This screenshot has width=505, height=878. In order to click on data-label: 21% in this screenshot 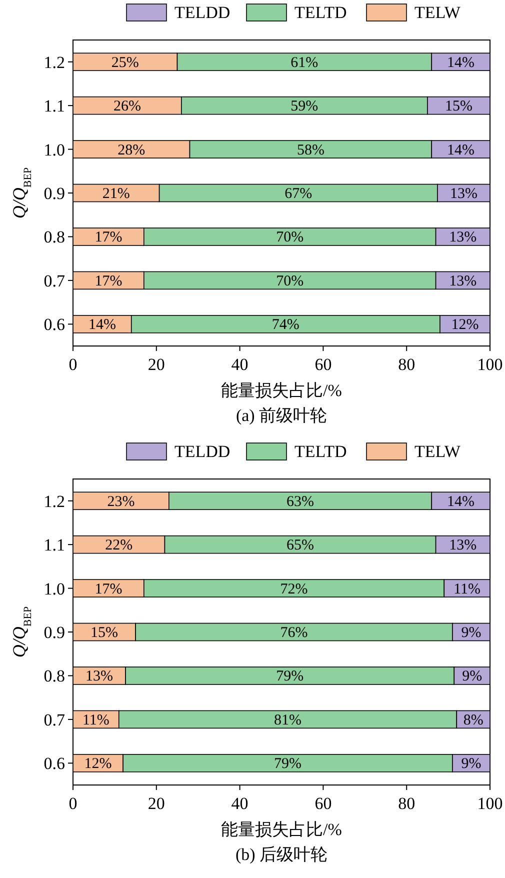, I will do `click(116, 194)`.